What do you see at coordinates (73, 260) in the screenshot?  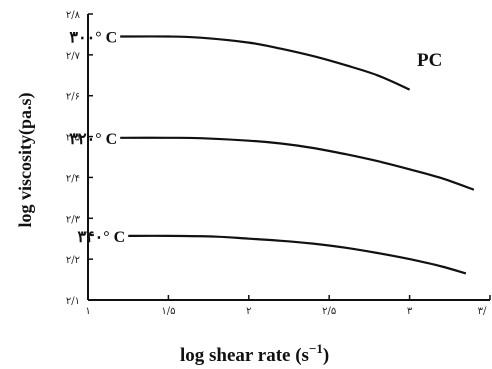 I see `y-tick-label: ۲/۲` at bounding box center [73, 260].